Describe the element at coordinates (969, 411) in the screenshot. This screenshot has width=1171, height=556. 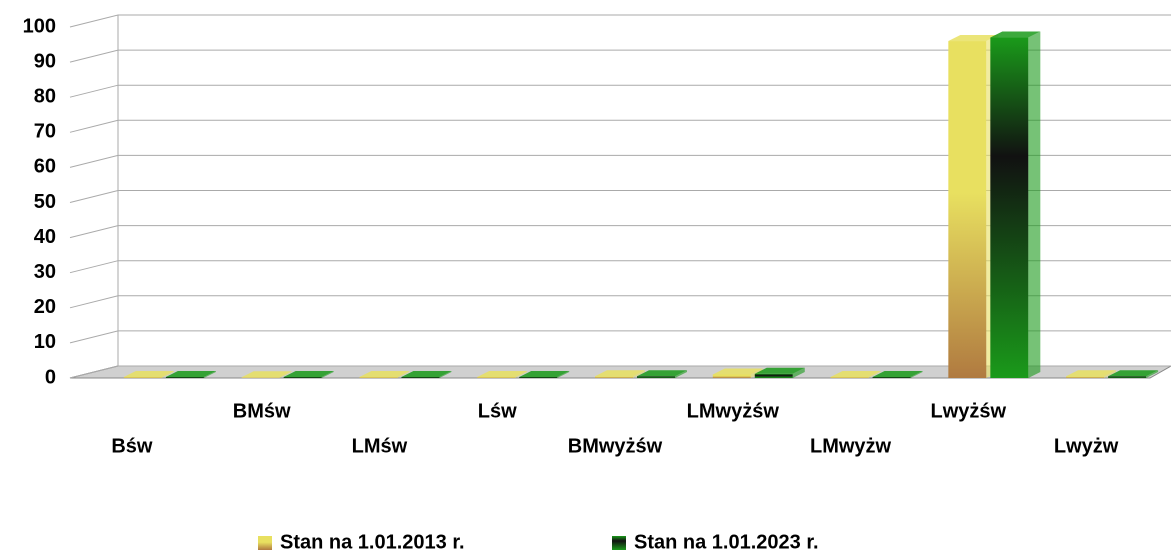
I see `x-tick-label: Lwyżśw` at that location.